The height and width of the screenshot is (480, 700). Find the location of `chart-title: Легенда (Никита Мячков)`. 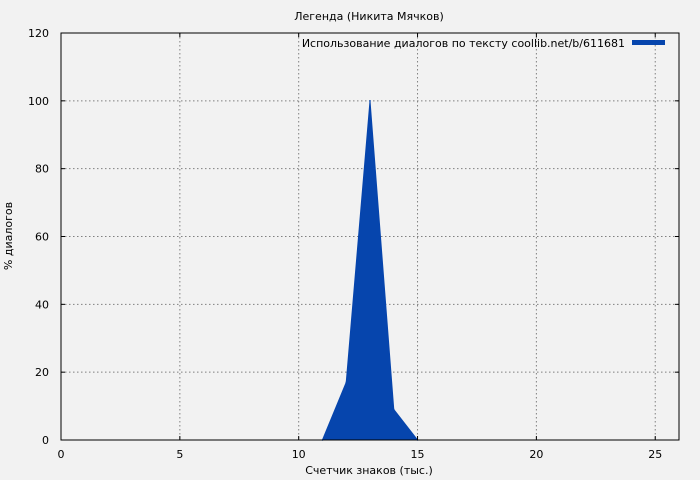

chart-title: Легенда (Никита Мячков) is located at coordinates (369, 16).